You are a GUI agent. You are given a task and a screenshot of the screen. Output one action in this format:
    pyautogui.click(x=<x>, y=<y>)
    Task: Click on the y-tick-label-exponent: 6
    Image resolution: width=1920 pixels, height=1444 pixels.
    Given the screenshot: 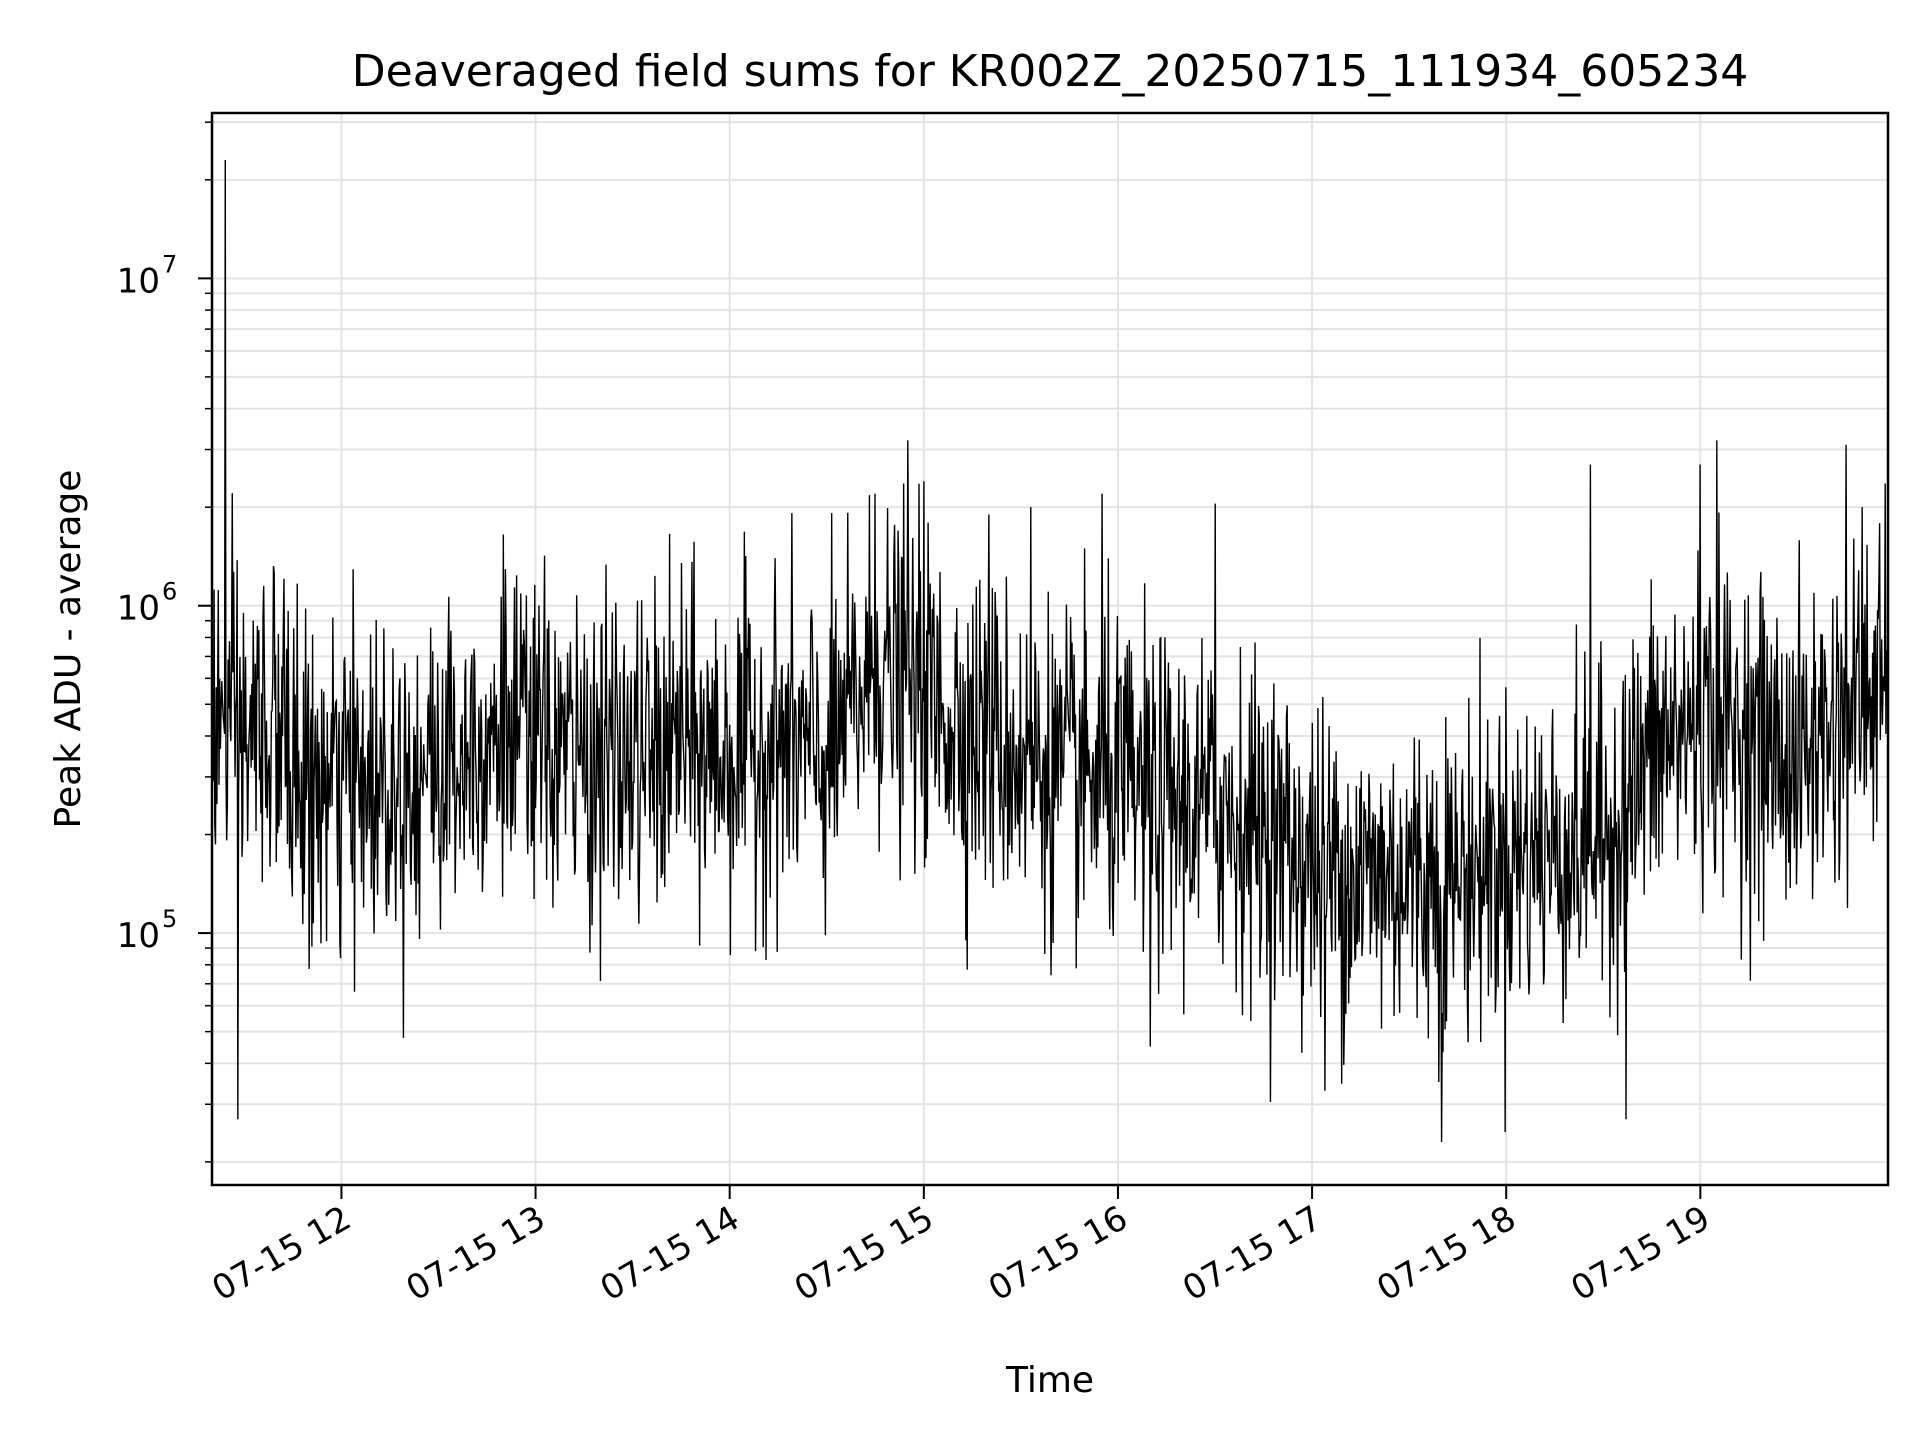 What is the action you would take?
    pyautogui.click(x=169, y=592)
    